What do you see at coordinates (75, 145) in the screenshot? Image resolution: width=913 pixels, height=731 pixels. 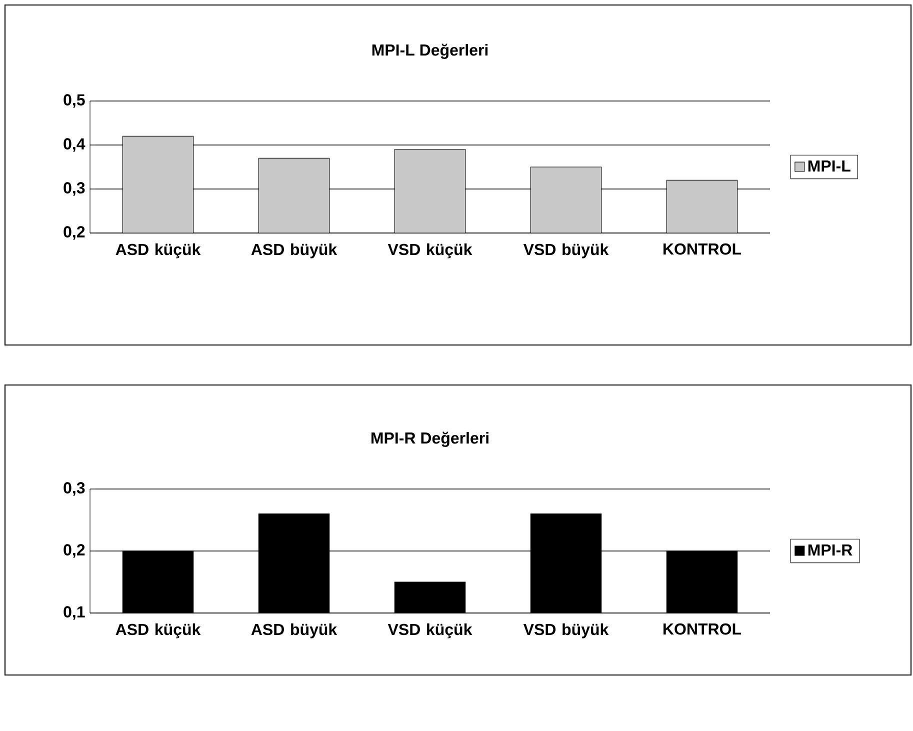 I see `y-tick-label: 0,4` at bounding box center [75, 145].